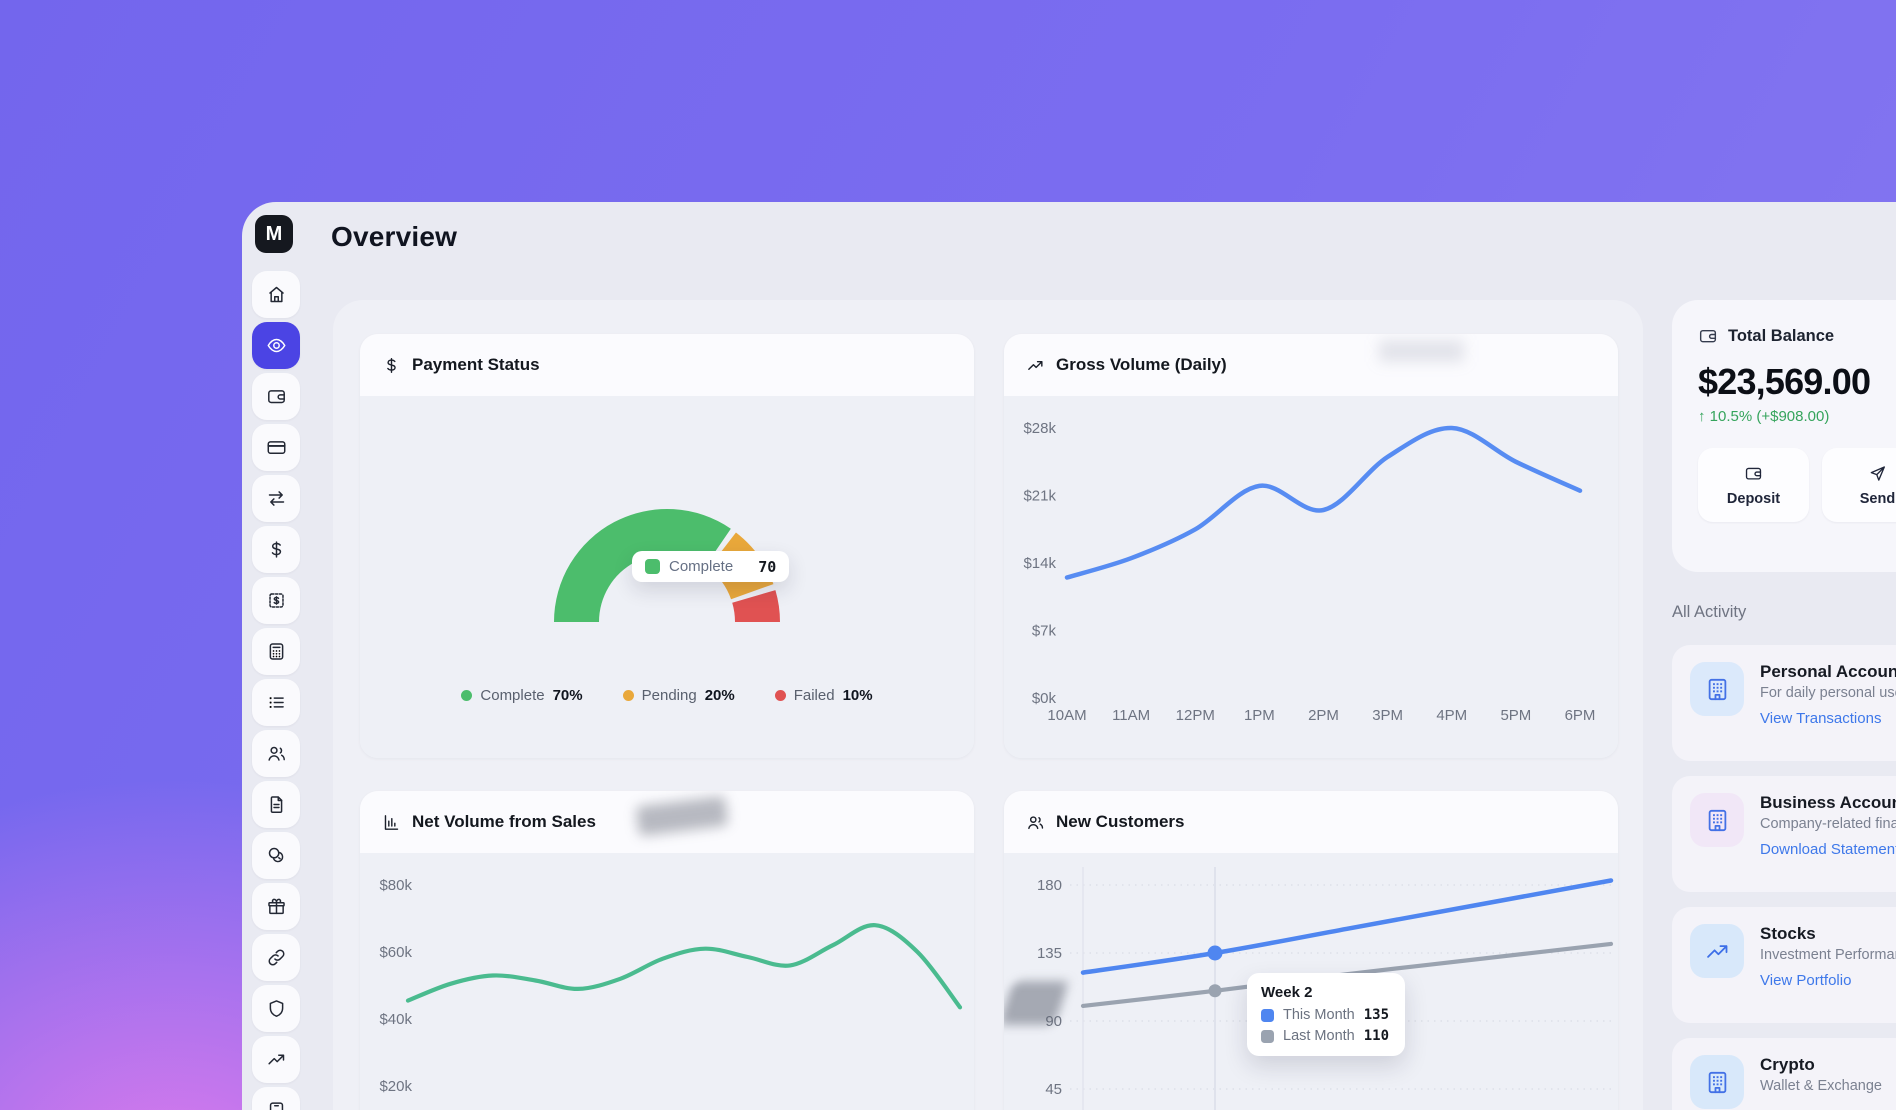 The width and height of the screenshot is (1896, 1110). What do you see at coordinates (395, 952) in the screenshot?
I see `svg-text: $60k` at bounding box center [395, 952].